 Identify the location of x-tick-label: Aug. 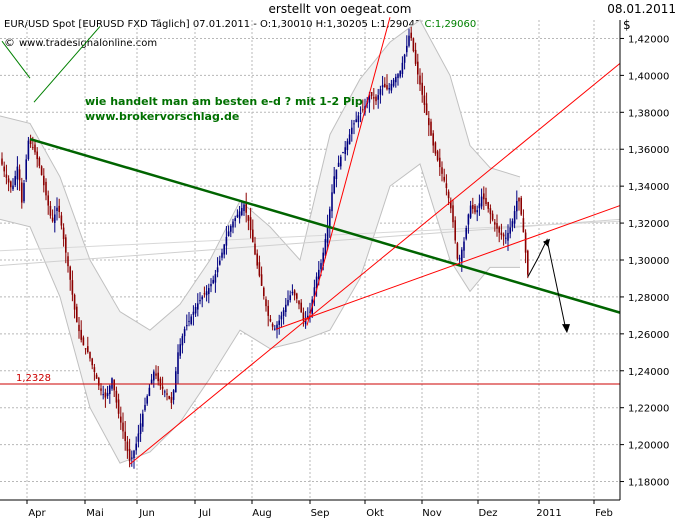
(262, 513).